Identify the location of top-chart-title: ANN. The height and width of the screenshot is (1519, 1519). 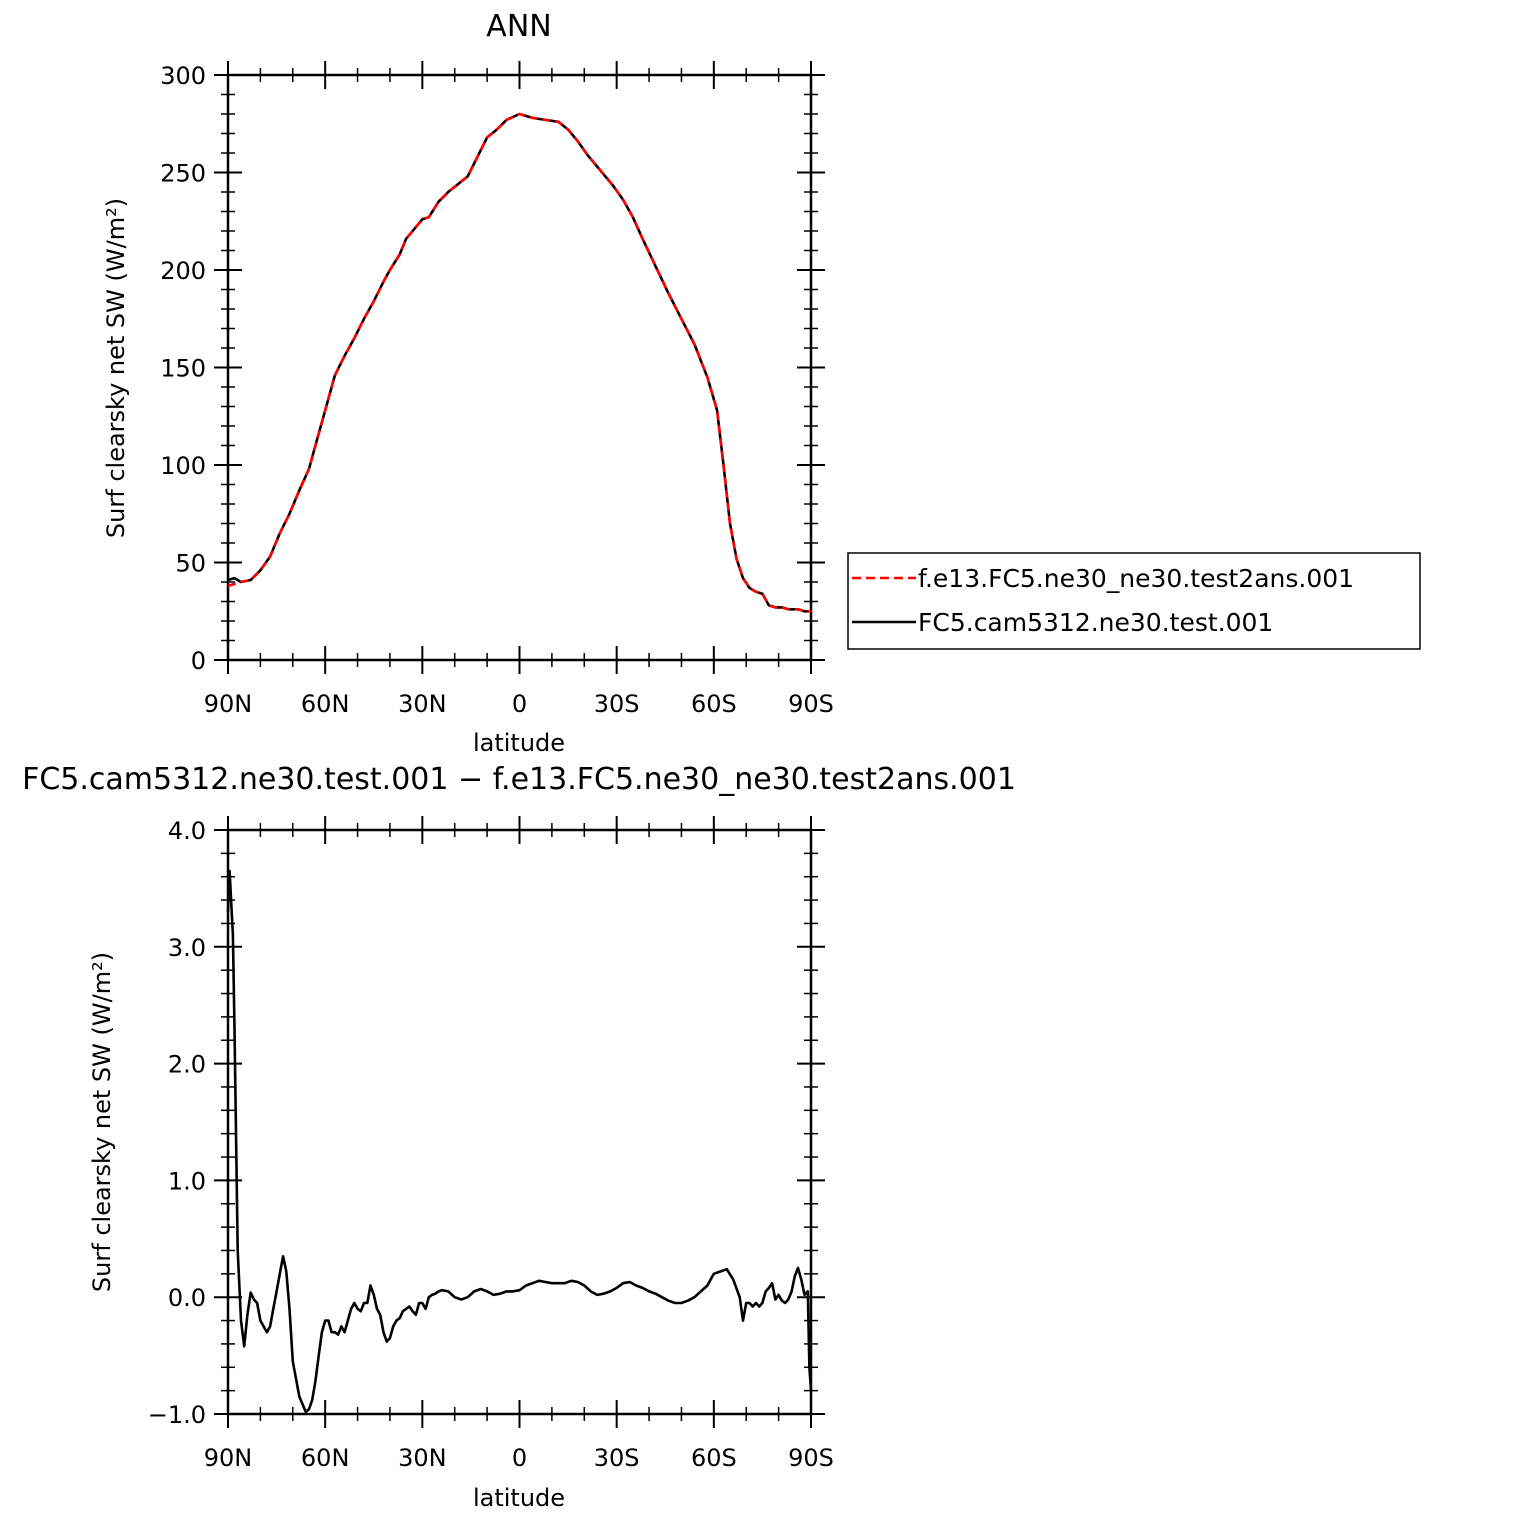
(518, 26).